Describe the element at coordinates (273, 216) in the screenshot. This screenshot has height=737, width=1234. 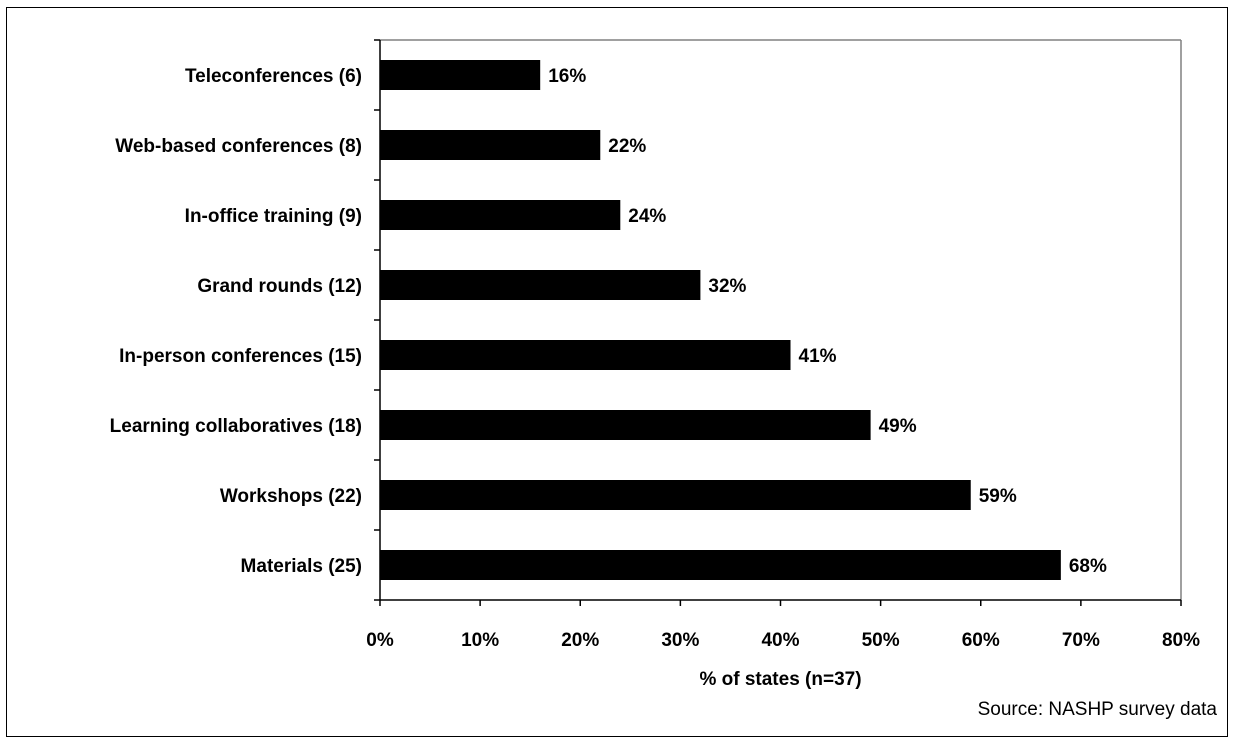
I see `category-label: In-office training (9)` at that location.